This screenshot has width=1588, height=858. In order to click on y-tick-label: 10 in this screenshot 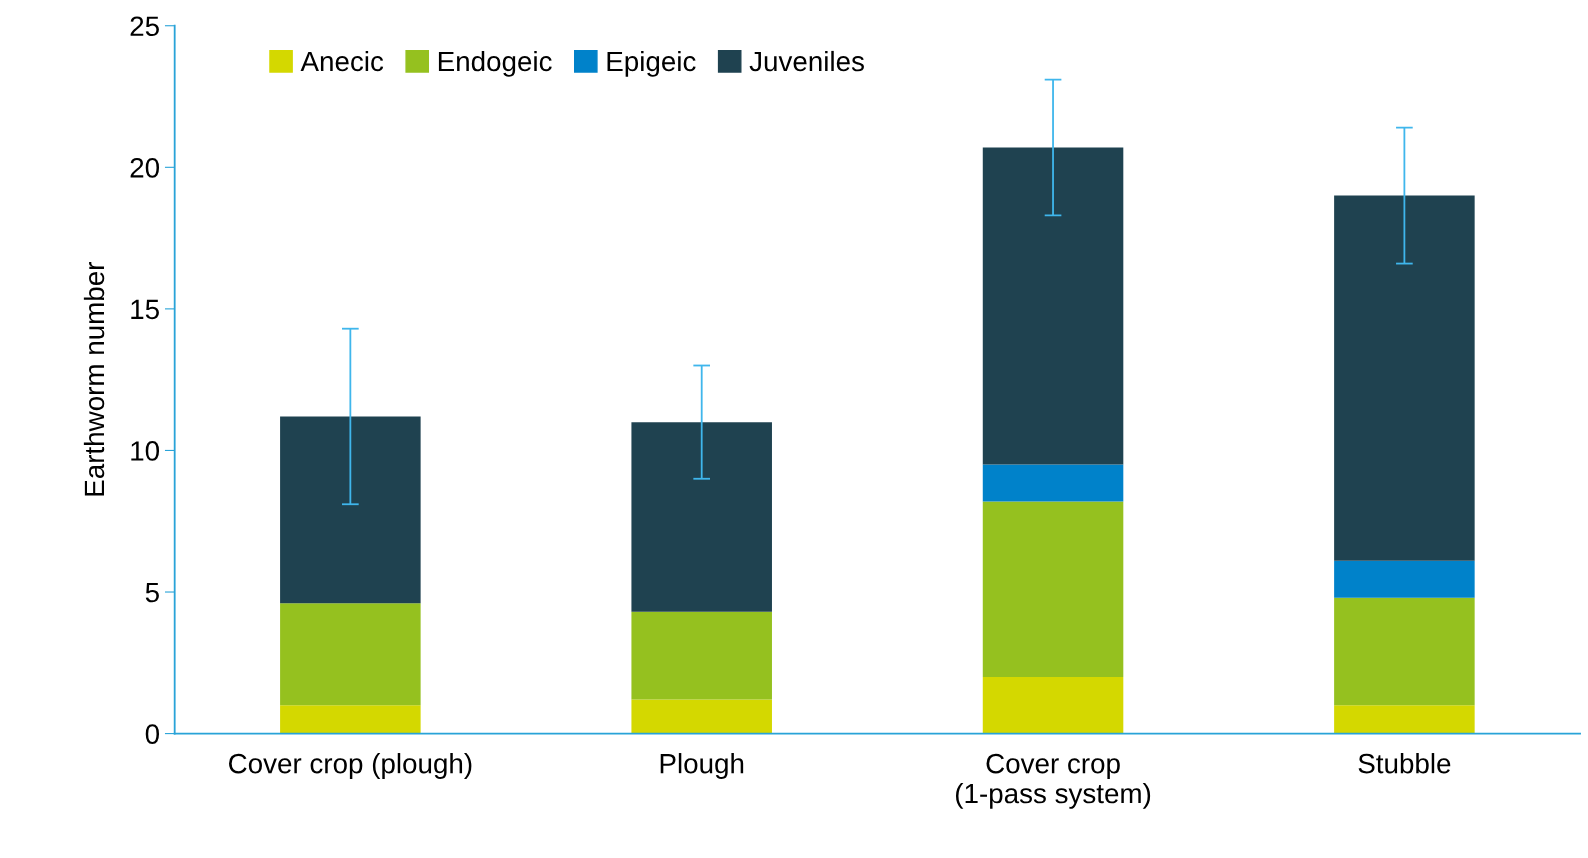, I will do `click(145, 451)`.